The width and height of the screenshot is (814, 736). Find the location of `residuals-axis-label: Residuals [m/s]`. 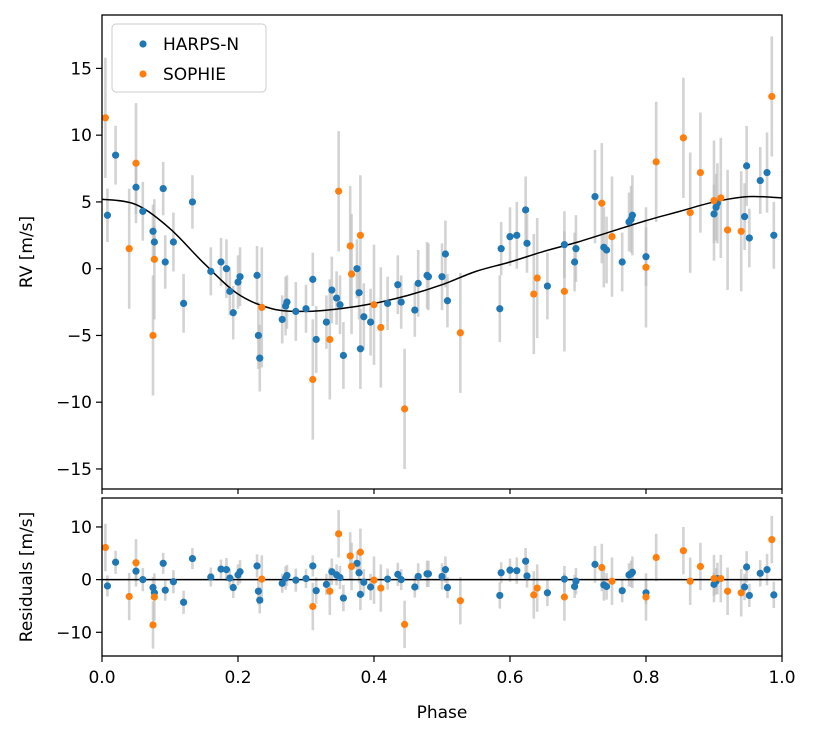

residuals-axis-label: Residuals [m/s] is located at coordinates (27, 577).